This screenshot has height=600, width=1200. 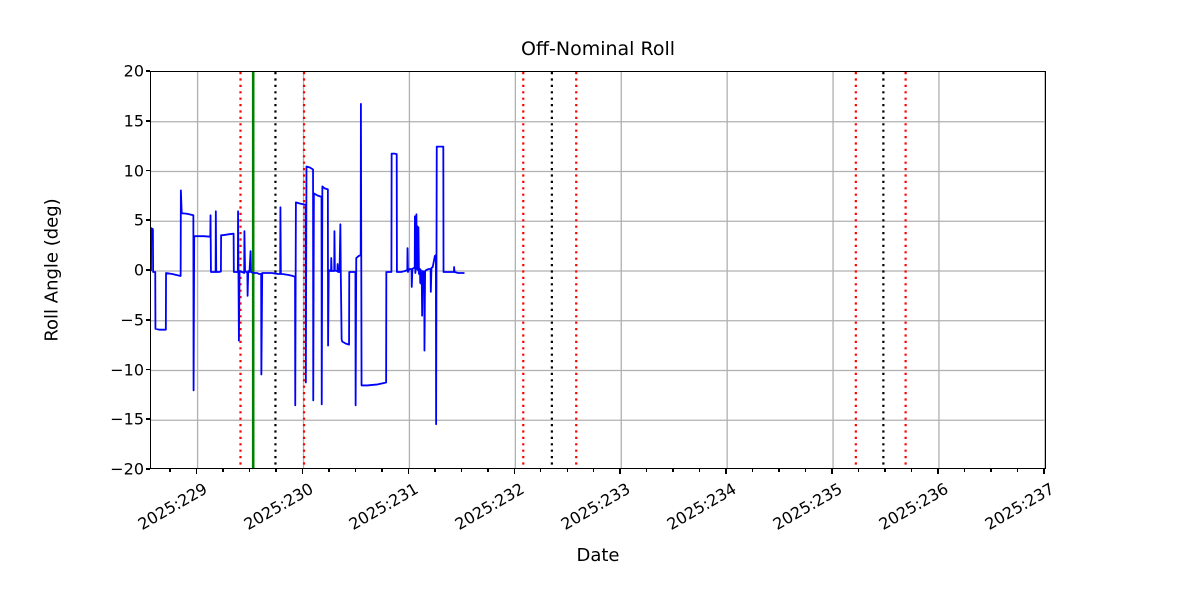 What do you see at coordinates (133, 170) in the screenshot?
I see `y-tick-label: 10` at bounding box center [133, 170].